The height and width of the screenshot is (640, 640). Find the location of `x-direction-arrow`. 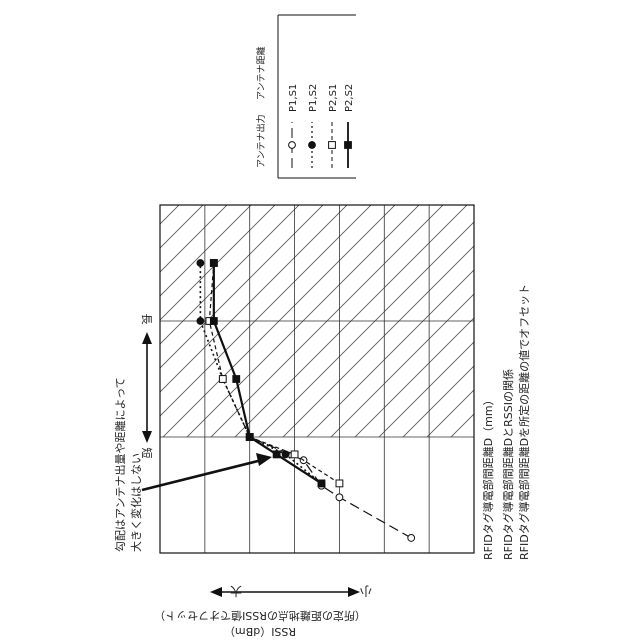

x-direction-arrow is located at coordinates (147, 387).